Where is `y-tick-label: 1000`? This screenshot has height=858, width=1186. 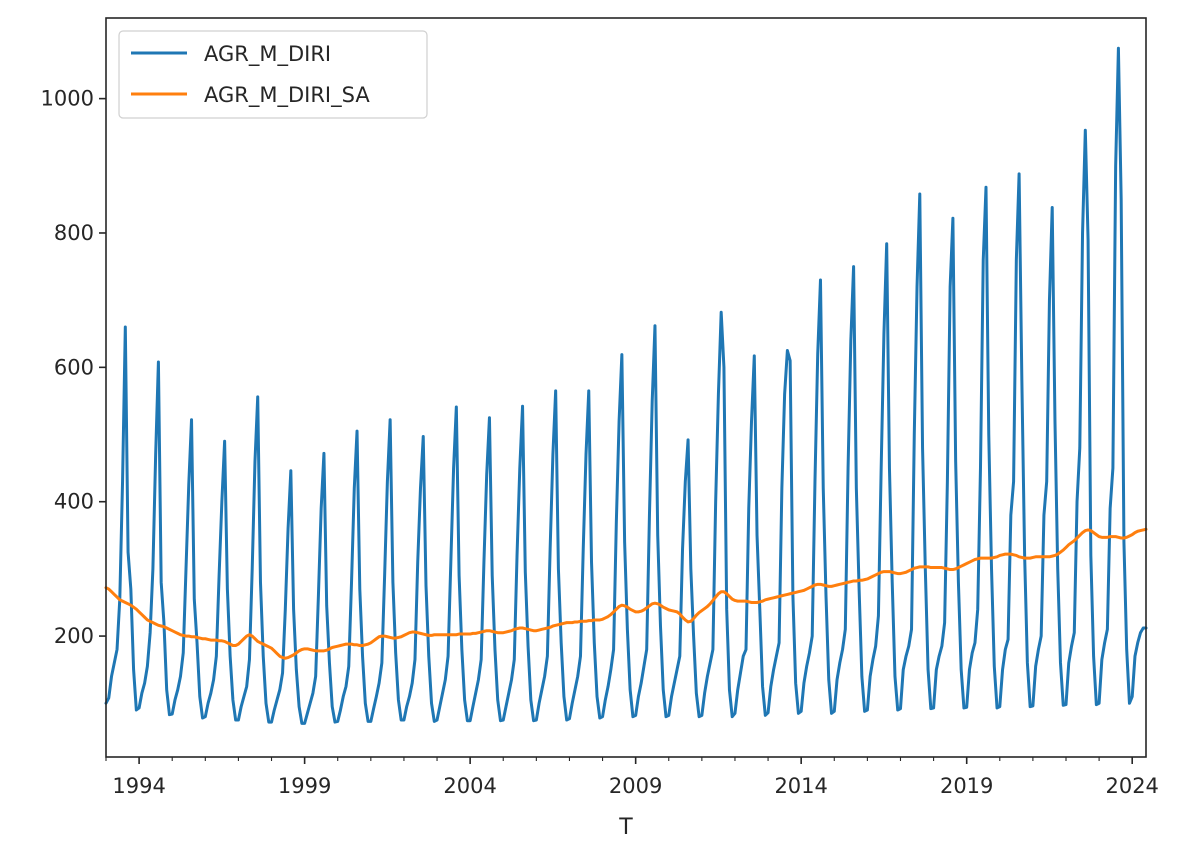
y-tick-label: 1000 is located at coordinates (67, 99).